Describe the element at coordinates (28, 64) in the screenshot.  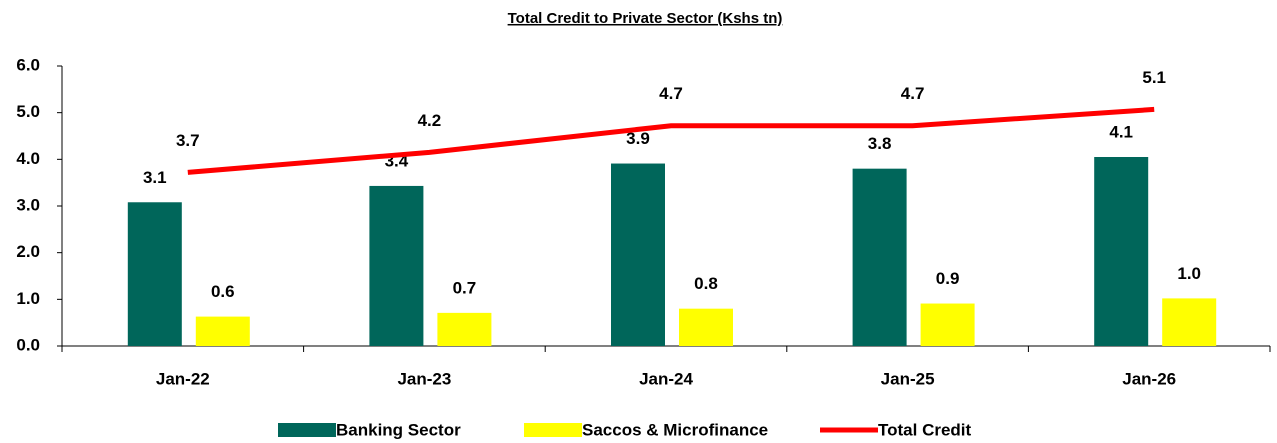
I see `y-tick-label: 6.0` at that location.